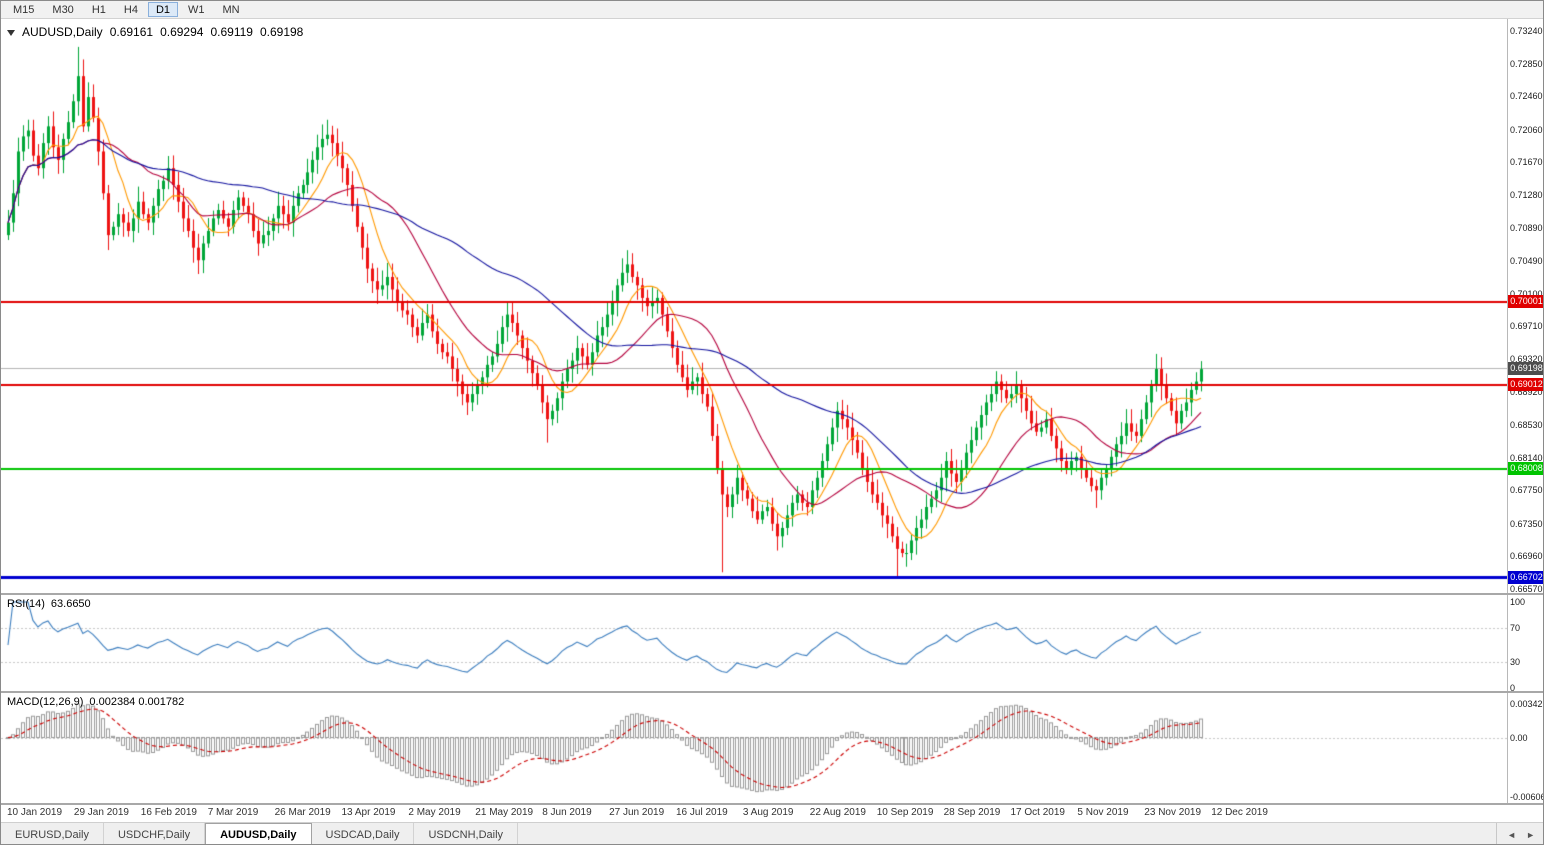 Image resolution: width=1544 pixels, height=845 pixels. I want to click on time-axis-label: 23 Nov 2019, so click(1173, 812).